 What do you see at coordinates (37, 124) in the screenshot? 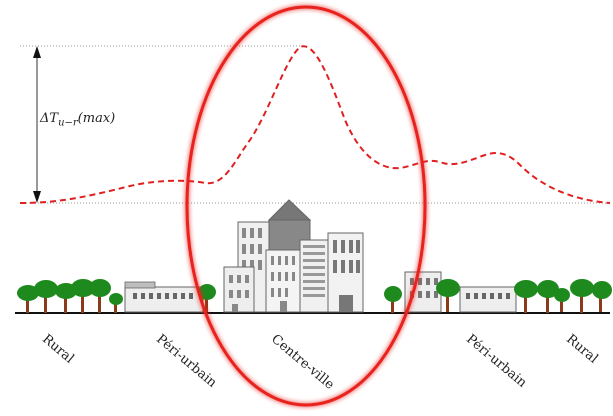
I see `delta-temperature-arrow` at bounding box center [37, 124].